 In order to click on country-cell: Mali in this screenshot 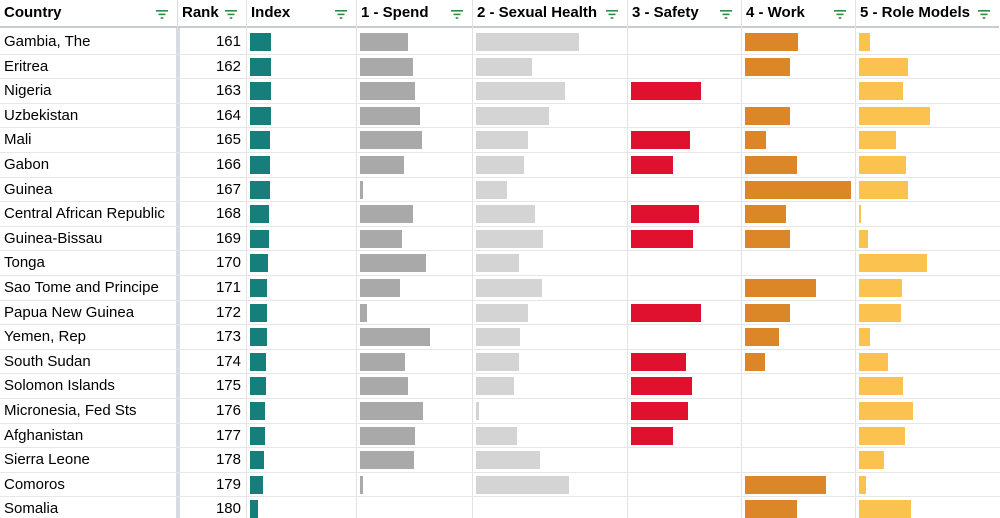, I will do `click(18, 139)`.